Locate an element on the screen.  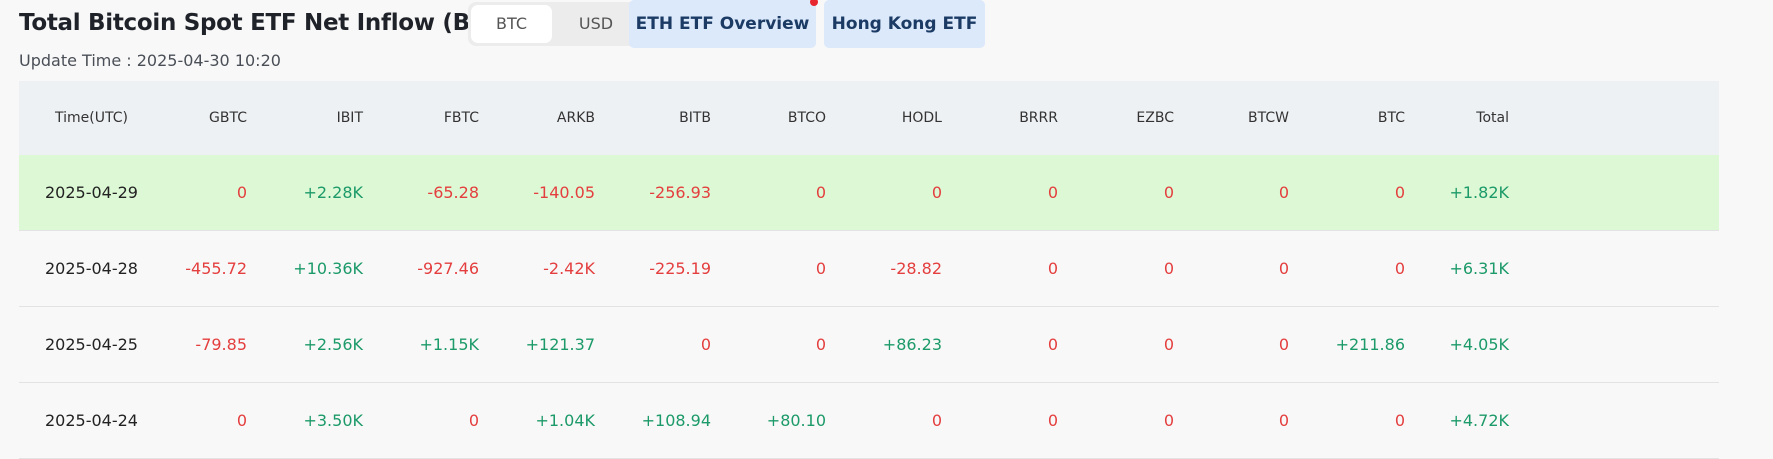
notification-dot is located at coordinates (814, 3).